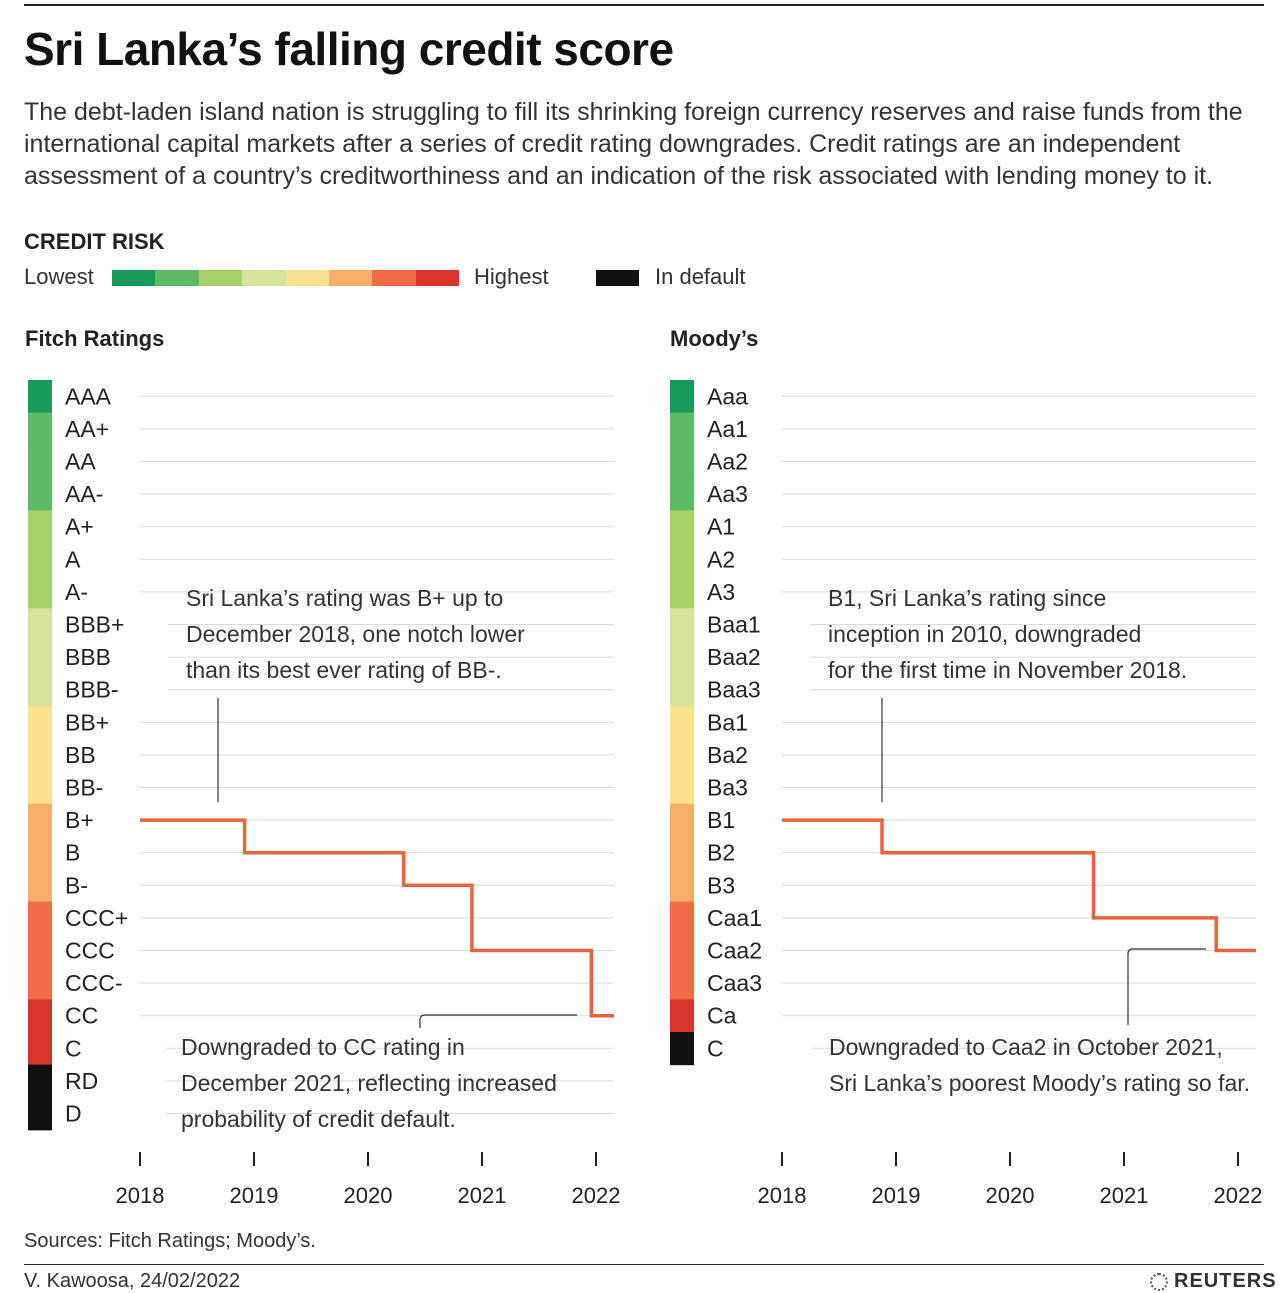 This screenshot has height=1293, width=1288. Describe the element at coordinates (87, 429) in the screenshot. I see `fitch-rating-label-AA+: AA+` at that location.